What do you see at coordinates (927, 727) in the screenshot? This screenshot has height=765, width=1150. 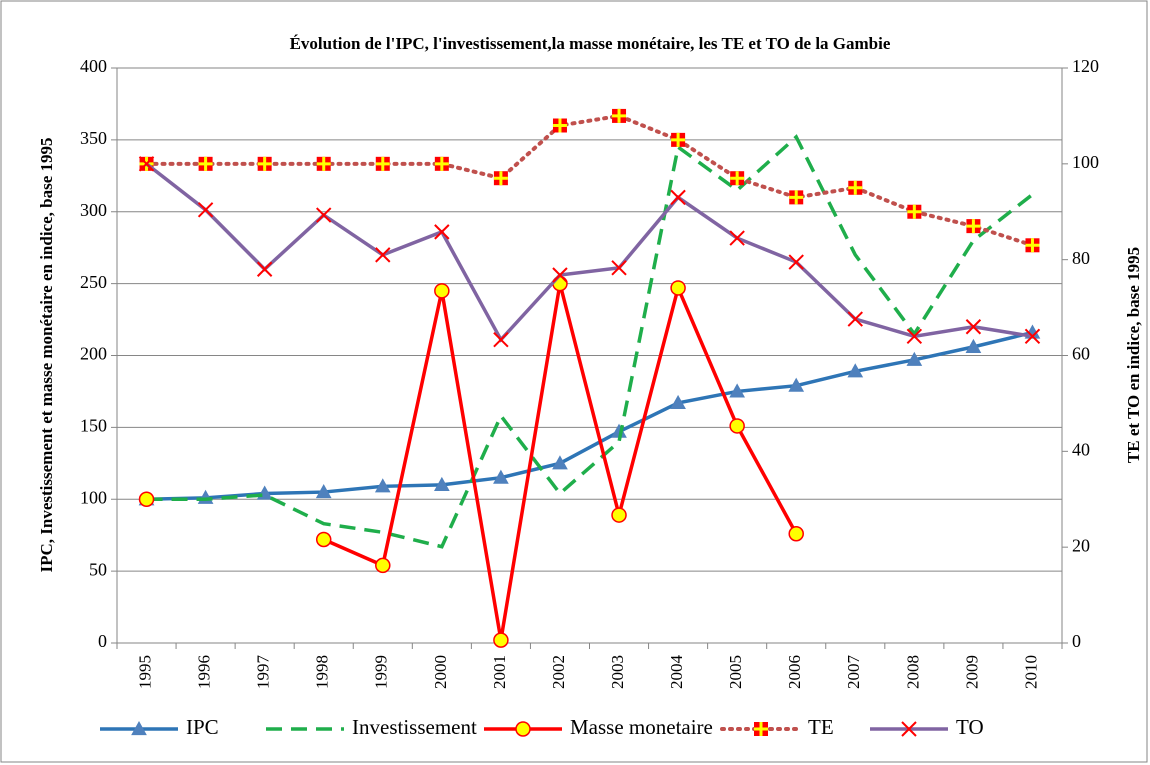 I see `legend-item: TO` at bounding box center [927, 727].